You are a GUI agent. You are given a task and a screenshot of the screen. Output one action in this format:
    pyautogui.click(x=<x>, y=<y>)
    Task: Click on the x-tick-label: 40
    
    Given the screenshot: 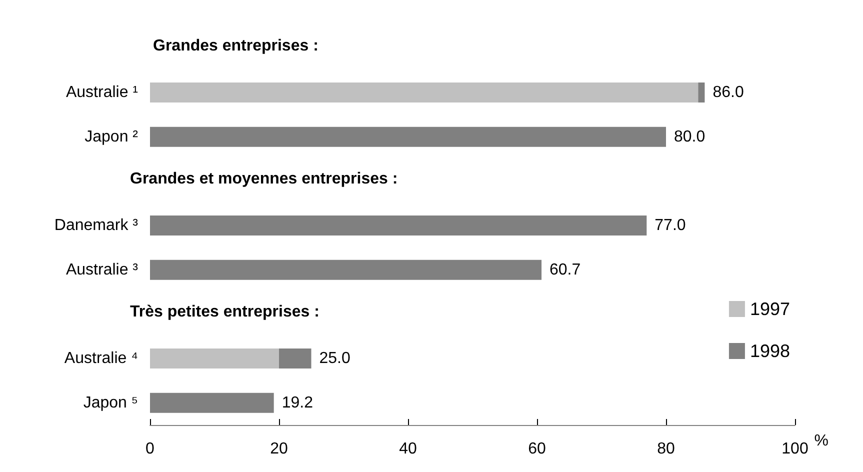 What is the action you would take?
    pyautogui.click(x=408, y=449)
    